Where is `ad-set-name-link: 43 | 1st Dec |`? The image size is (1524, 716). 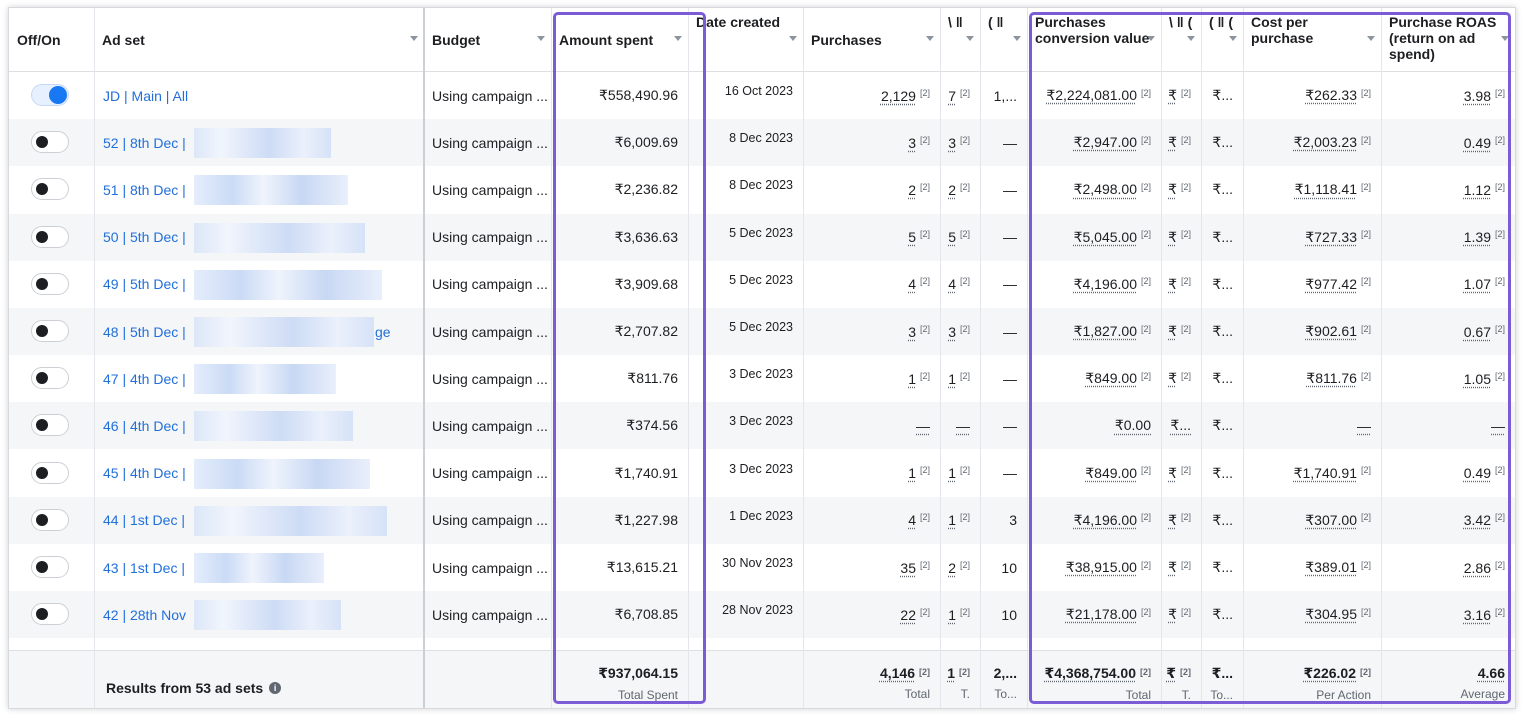
ad-set-name-link: 43 | 1st Dec | is located at coordinates (144, 567).